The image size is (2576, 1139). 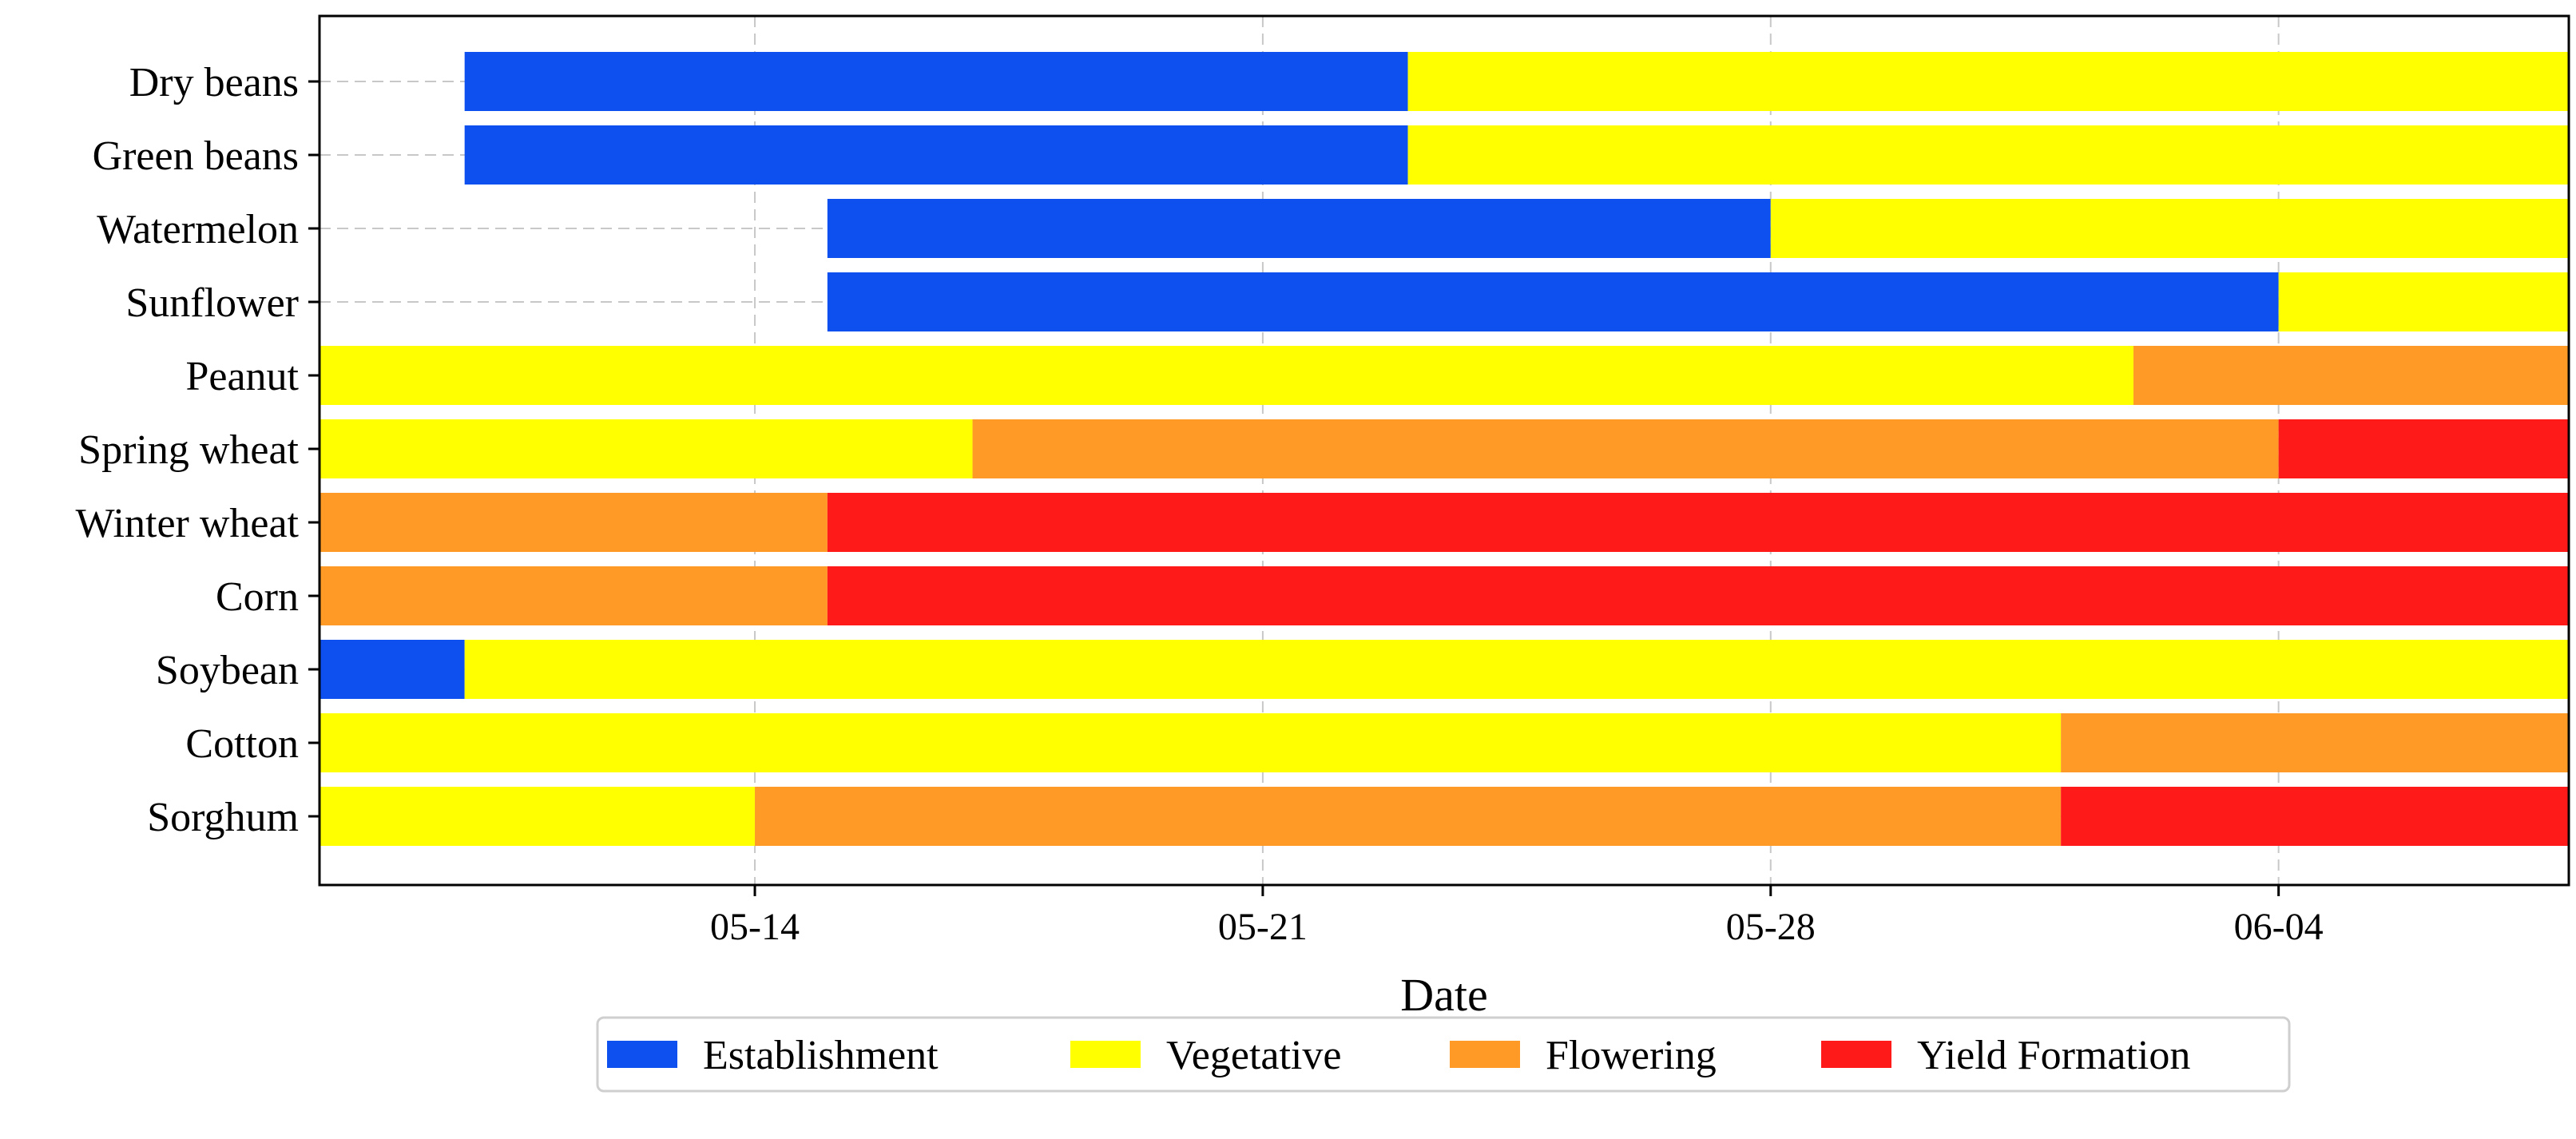 What do you see at coordinates (242, 744) in the screenshot?
I see `y-tick-label: Cotton` at bounding box center [242, 744].